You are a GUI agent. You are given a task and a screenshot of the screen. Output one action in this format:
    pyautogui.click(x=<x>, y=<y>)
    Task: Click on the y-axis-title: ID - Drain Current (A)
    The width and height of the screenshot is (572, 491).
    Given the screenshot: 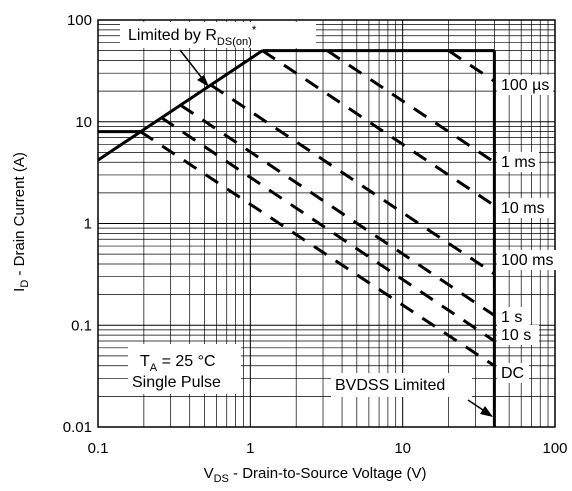 What is the action you would take?
    pyautogui.click(x=21, y=222)
    